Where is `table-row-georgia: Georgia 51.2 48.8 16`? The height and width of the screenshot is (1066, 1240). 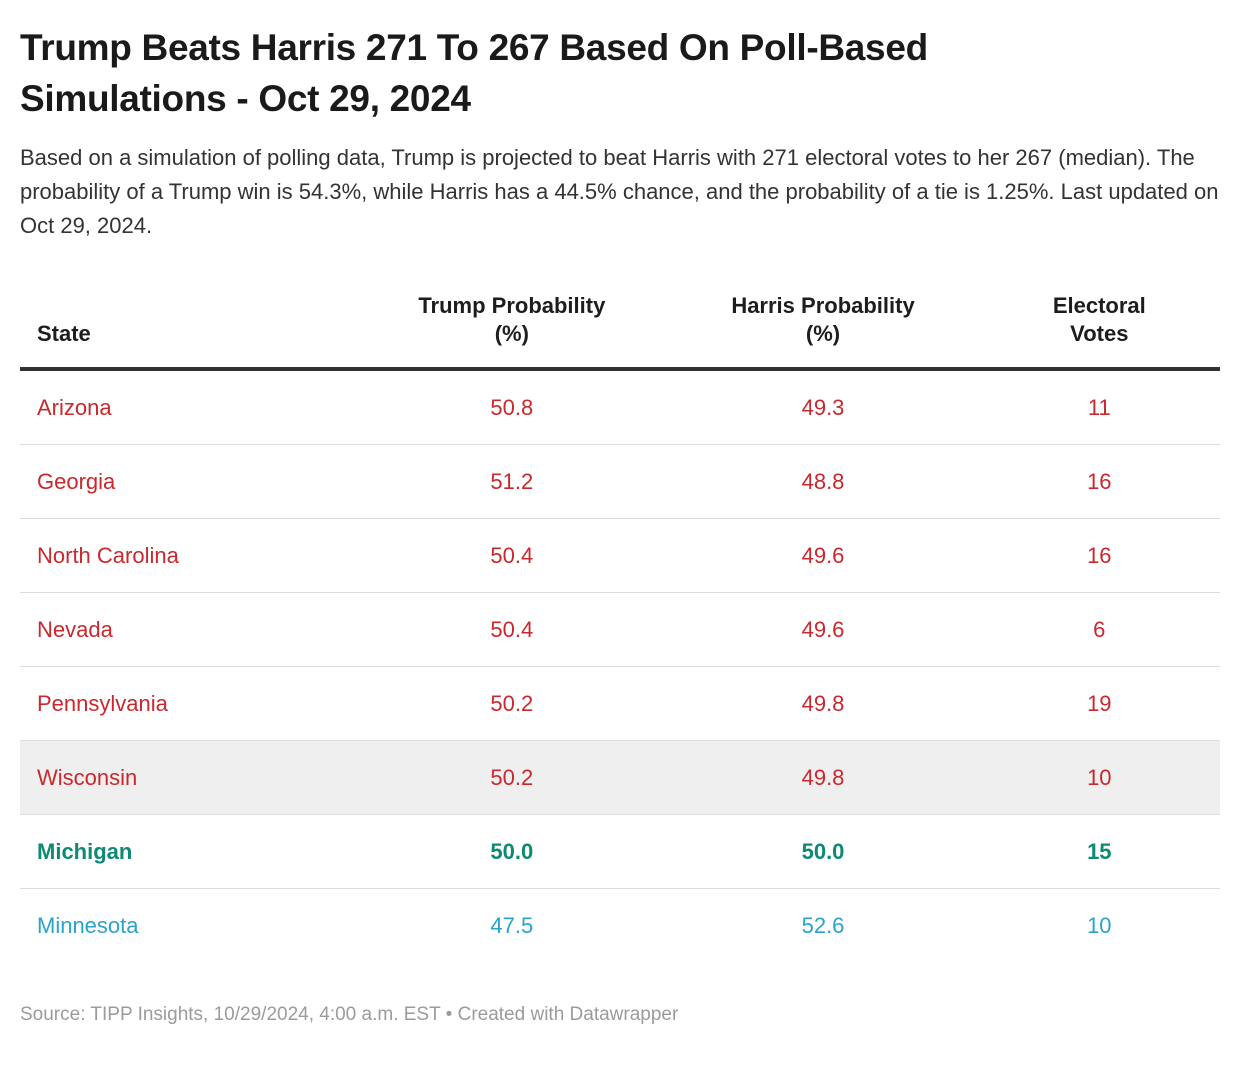 table-row-georgia: Georgia 51.2 48.8 16 is located at coordinates (620, 481).